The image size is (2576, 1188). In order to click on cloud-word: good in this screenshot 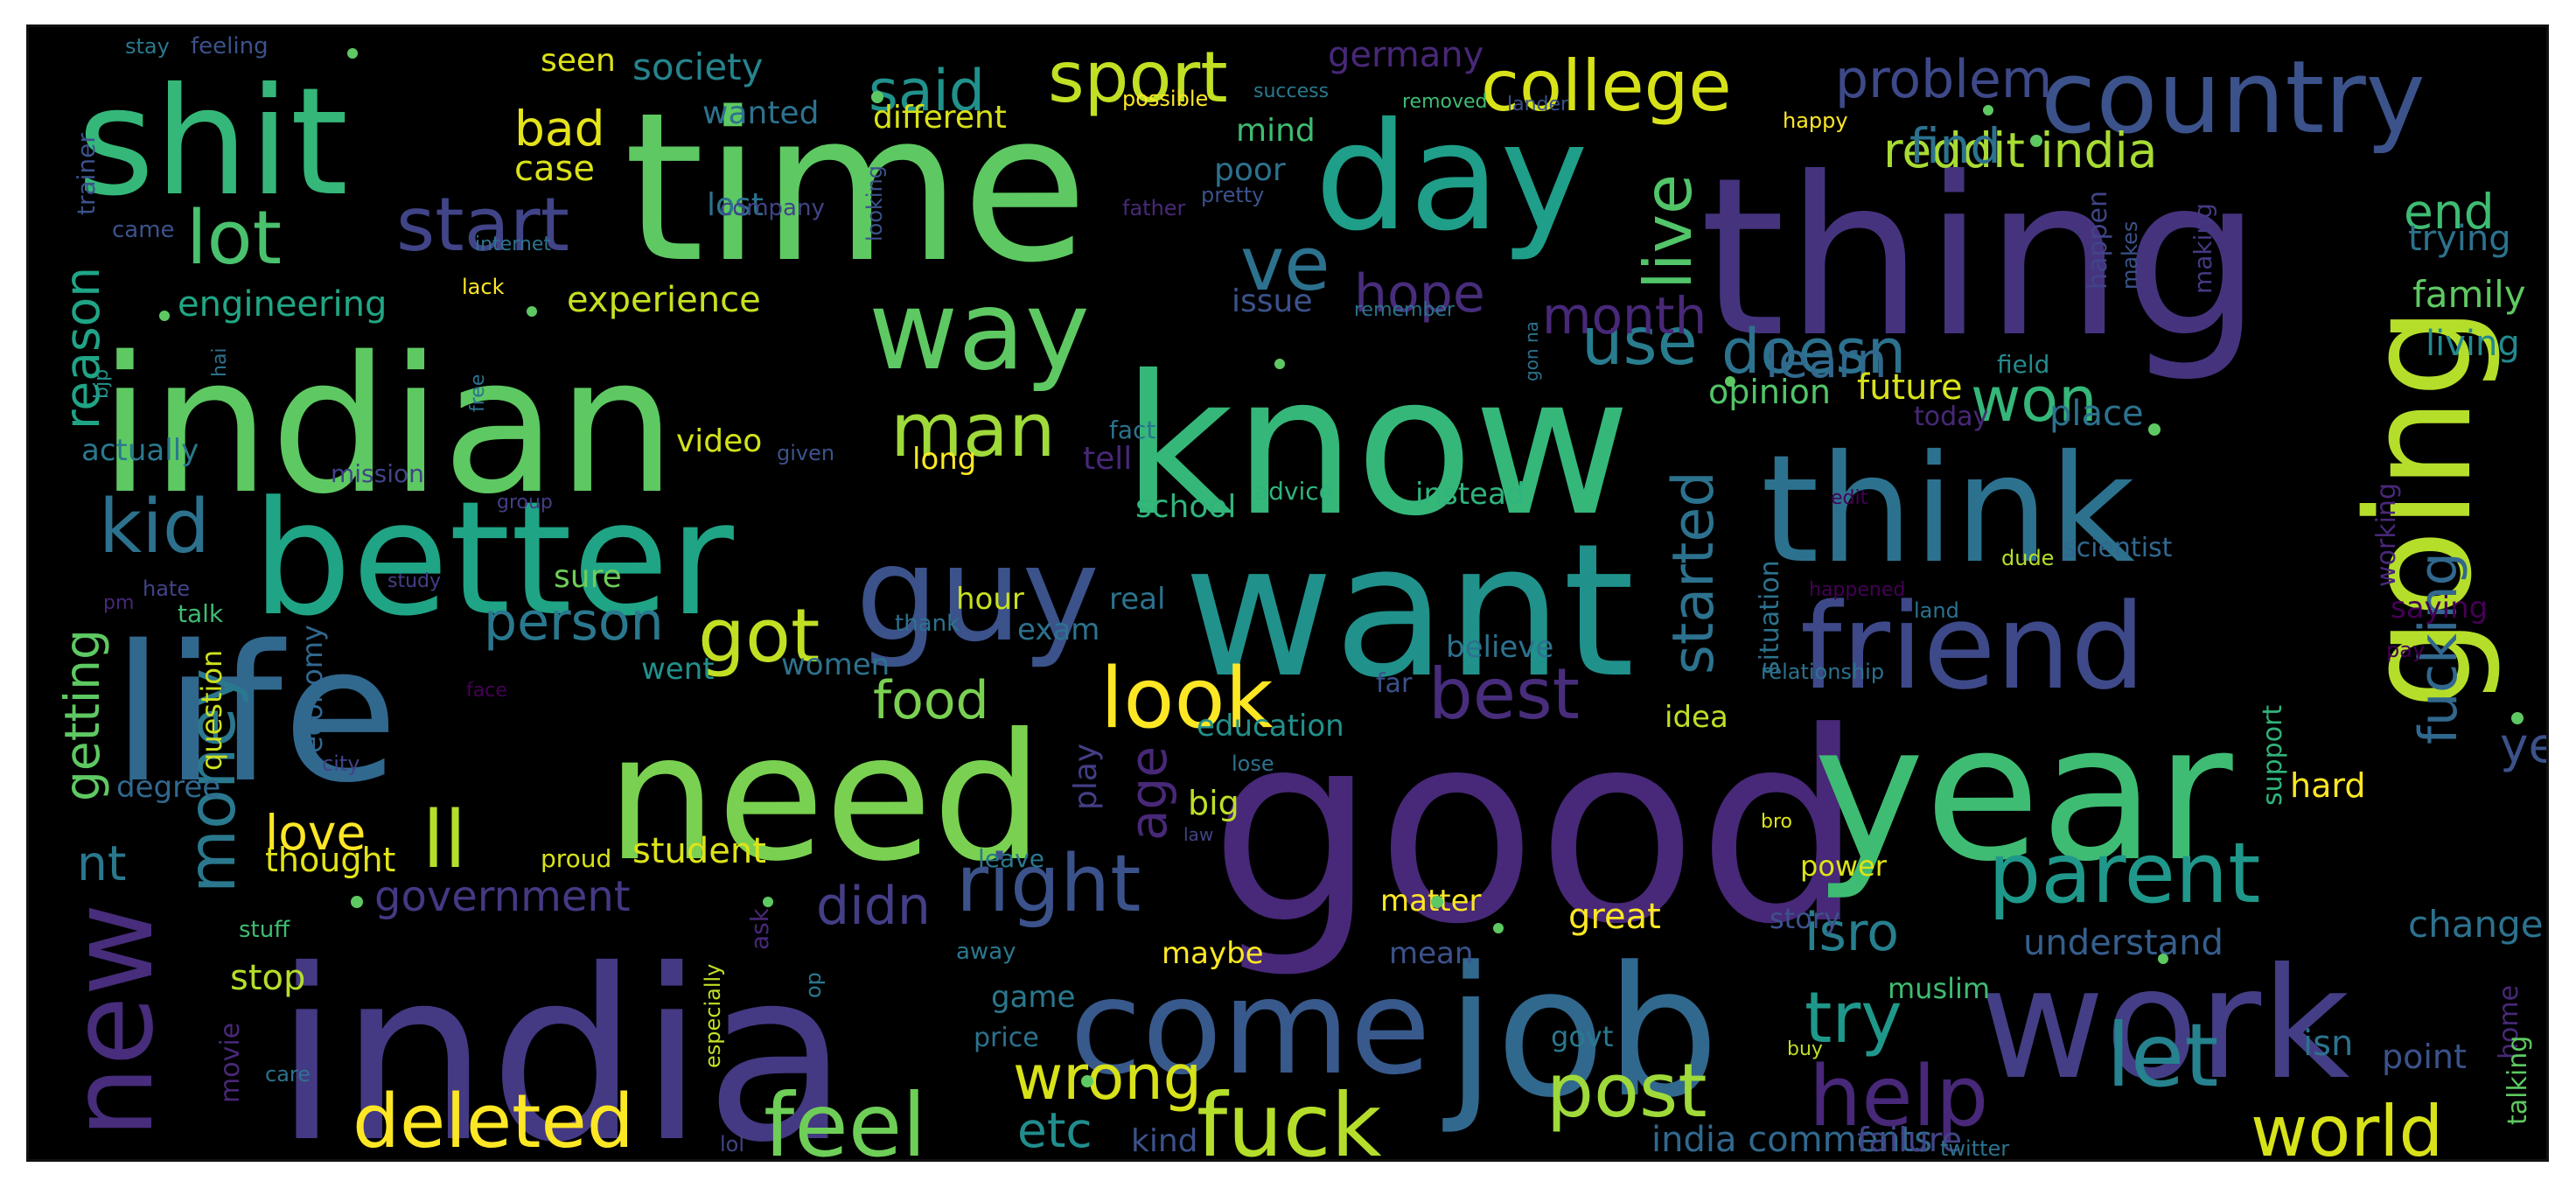, I will do `click(1537, 829)`.